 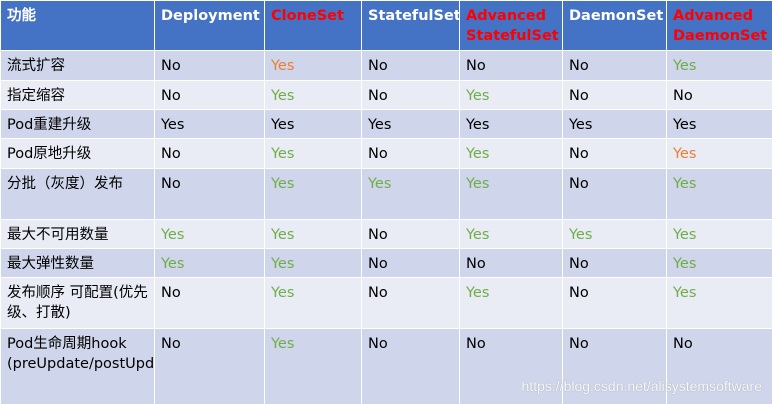 I want to click on header-cloneset: CloneSet, so click(x=313, y=26).